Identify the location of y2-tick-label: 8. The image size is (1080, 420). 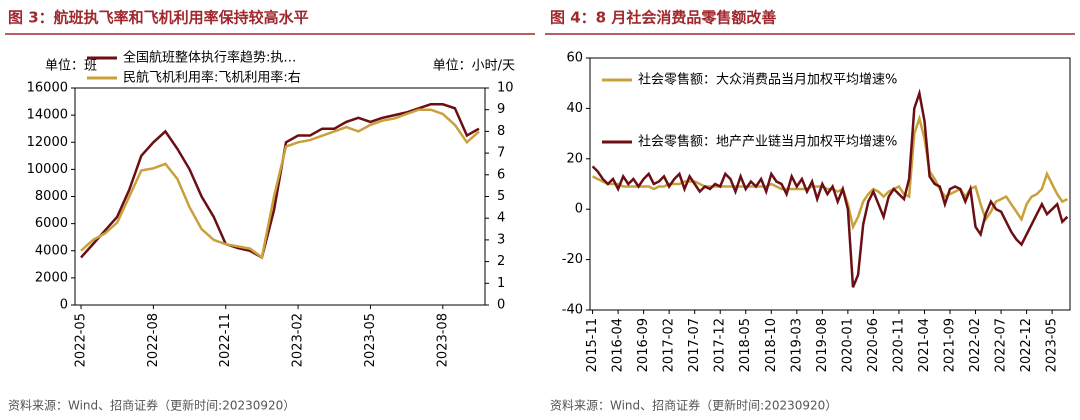
(501, 131).